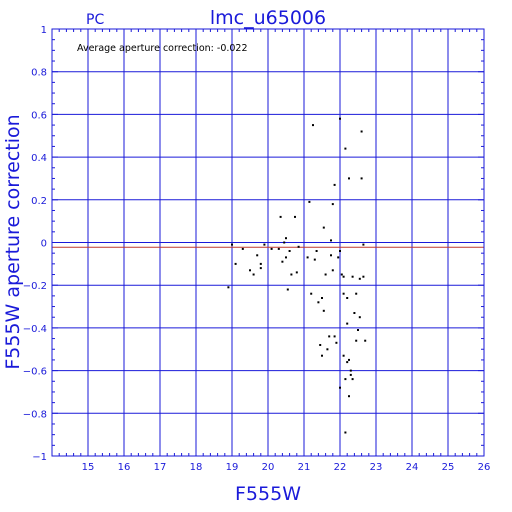  I want to click on y-tick-label: 0.6, so click(39, 115).